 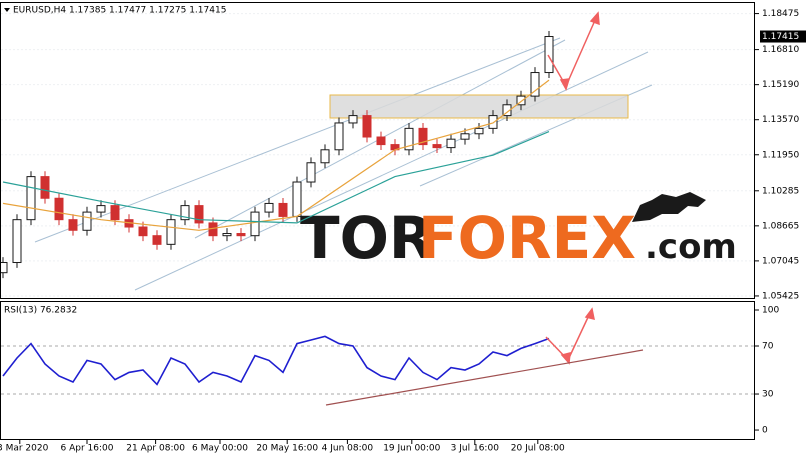 What do you see at coordinates (669, 207) in the screenshot?
I see `bull-icon` at bounding box center [669, 207].